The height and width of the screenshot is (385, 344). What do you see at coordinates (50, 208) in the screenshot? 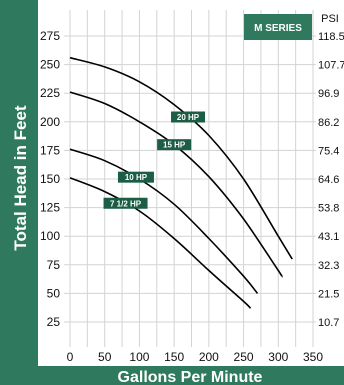
I see `y-tick-label: 125` at bounding box center [50, 208].